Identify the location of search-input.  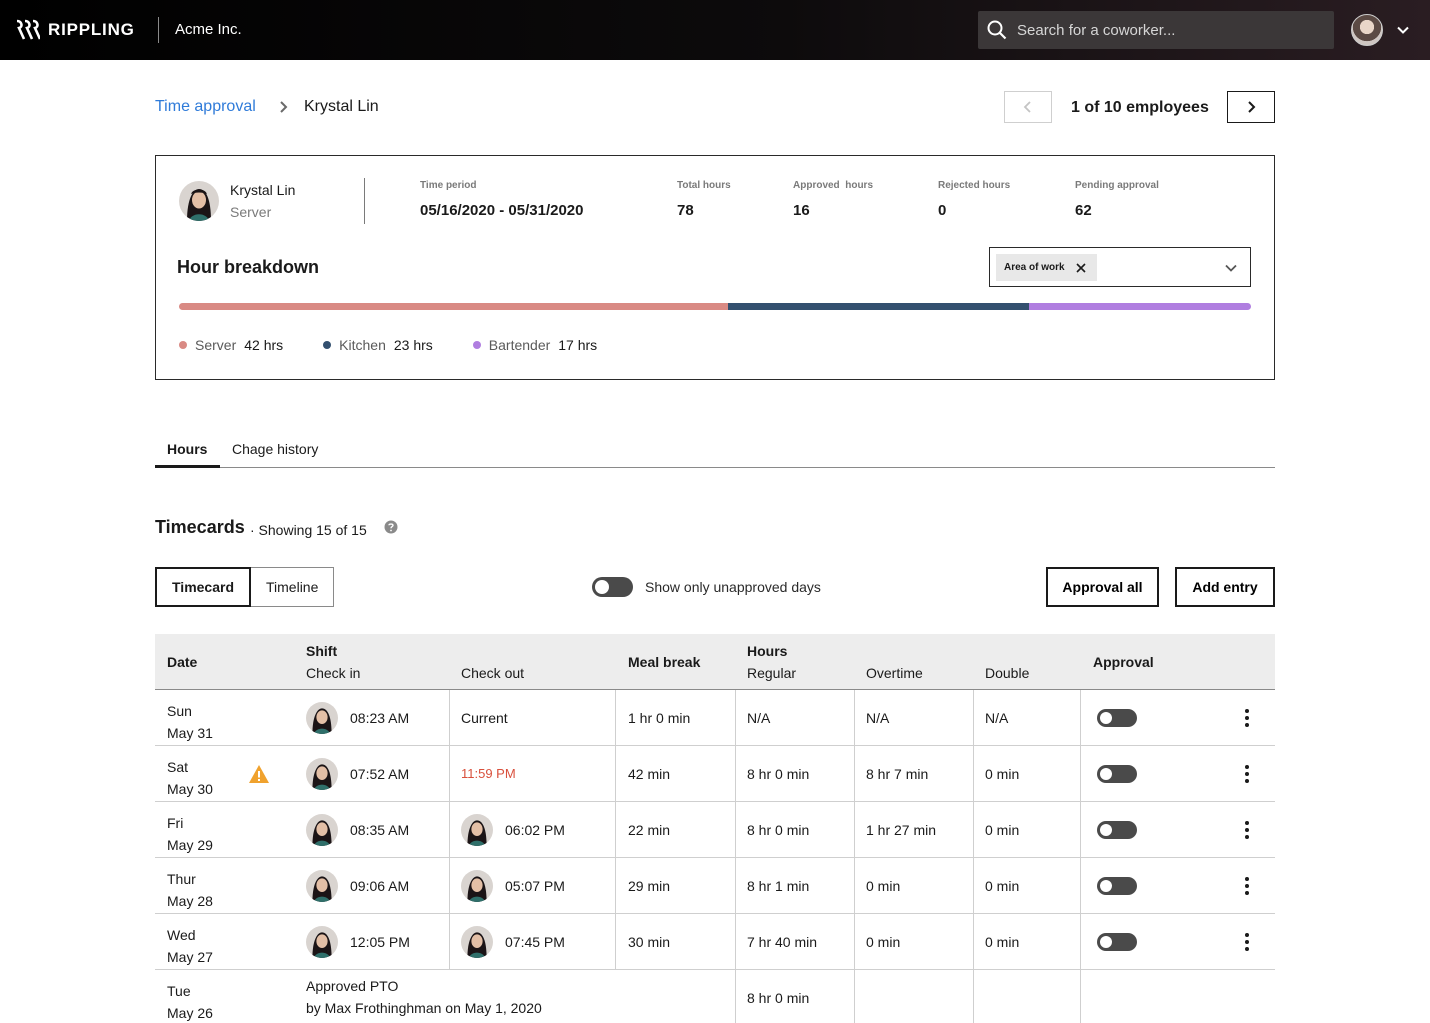
(1167, 30).